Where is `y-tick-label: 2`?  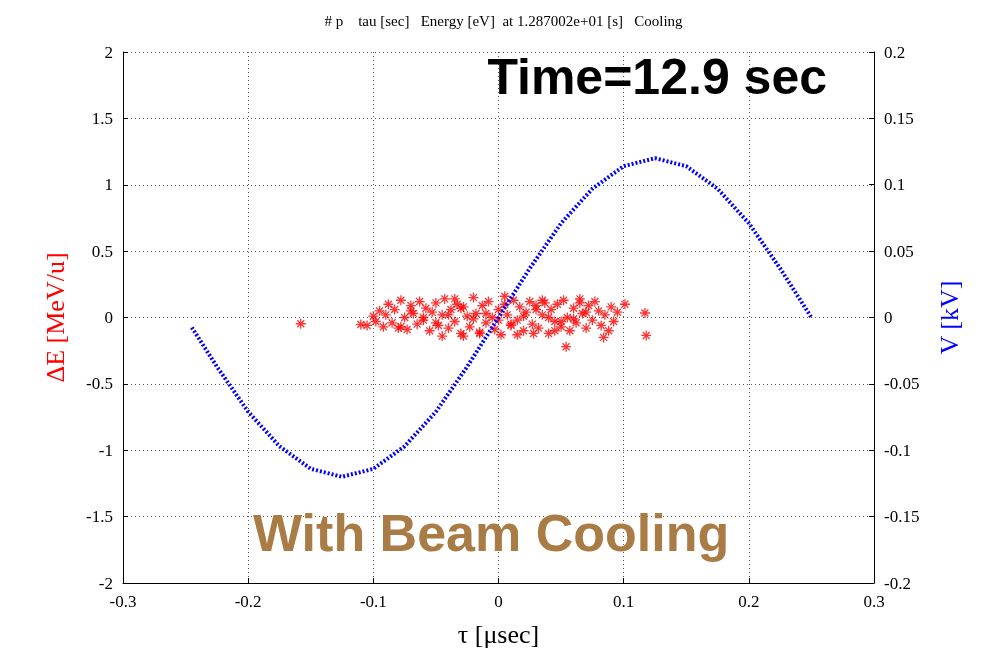
y-tick-label: 2 is located at coordinates (108, 52).